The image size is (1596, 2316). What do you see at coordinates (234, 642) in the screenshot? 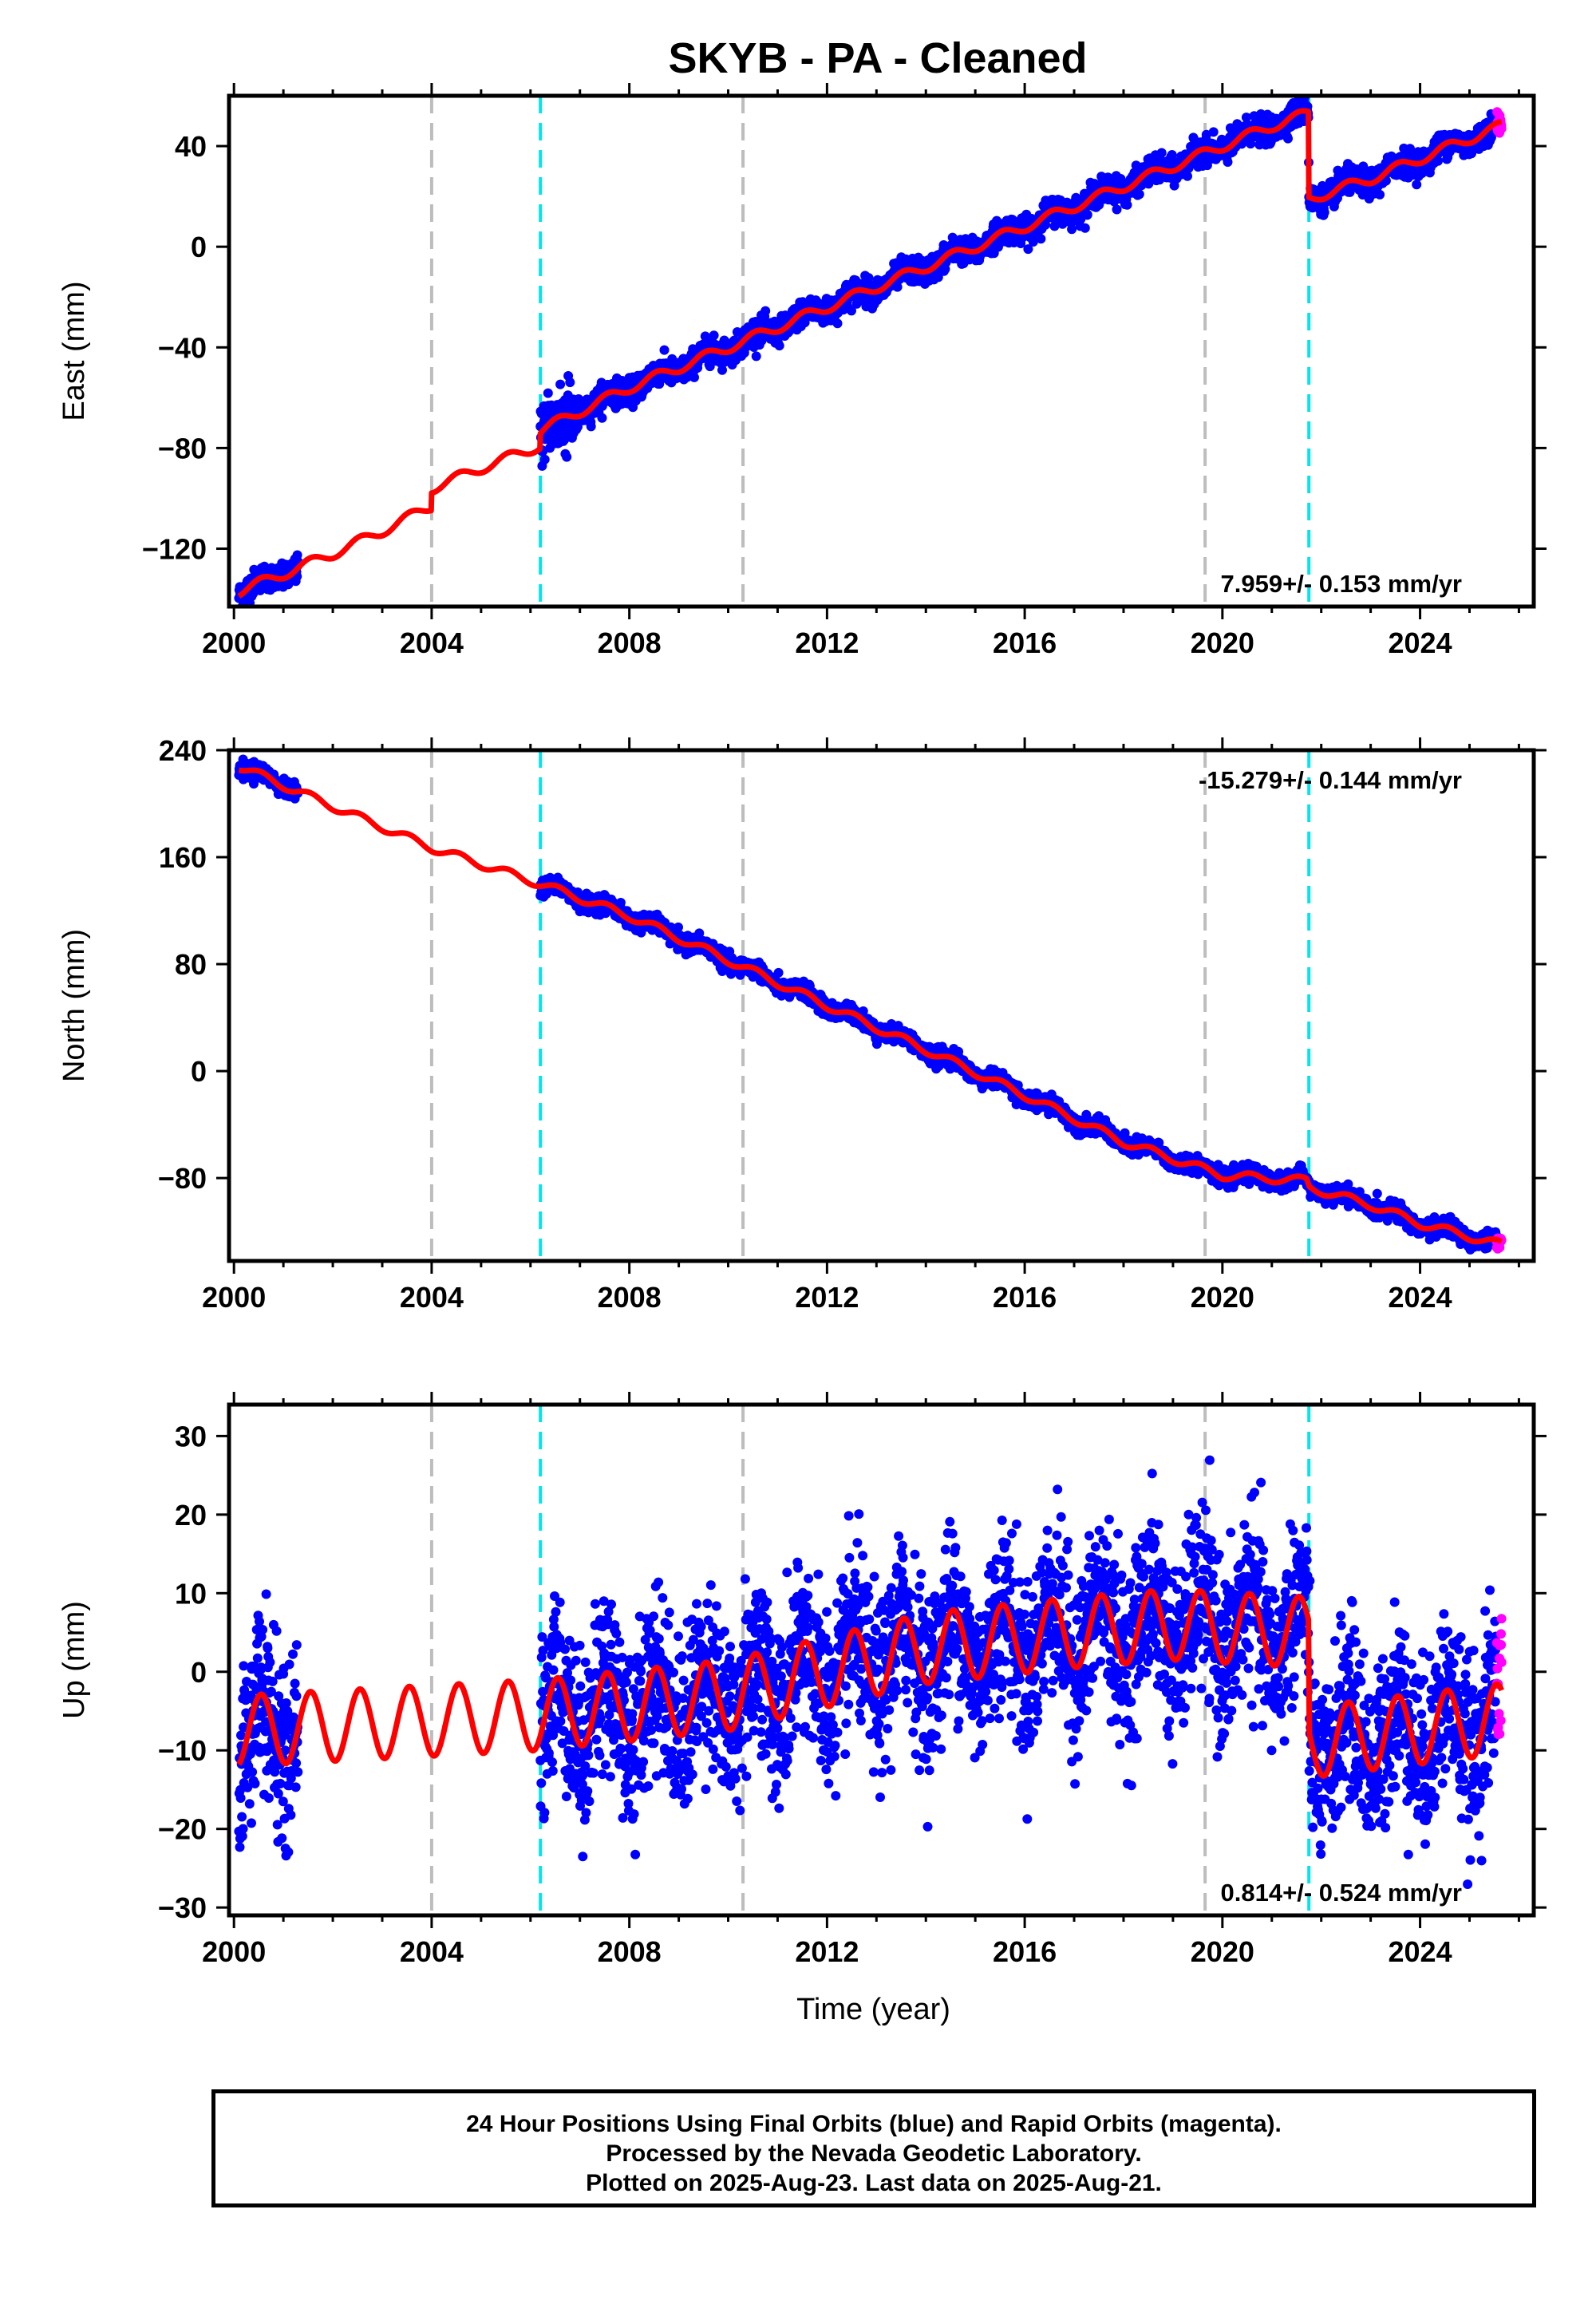
I see `x-tick-label: 2000` at bounding box center [234, 642].